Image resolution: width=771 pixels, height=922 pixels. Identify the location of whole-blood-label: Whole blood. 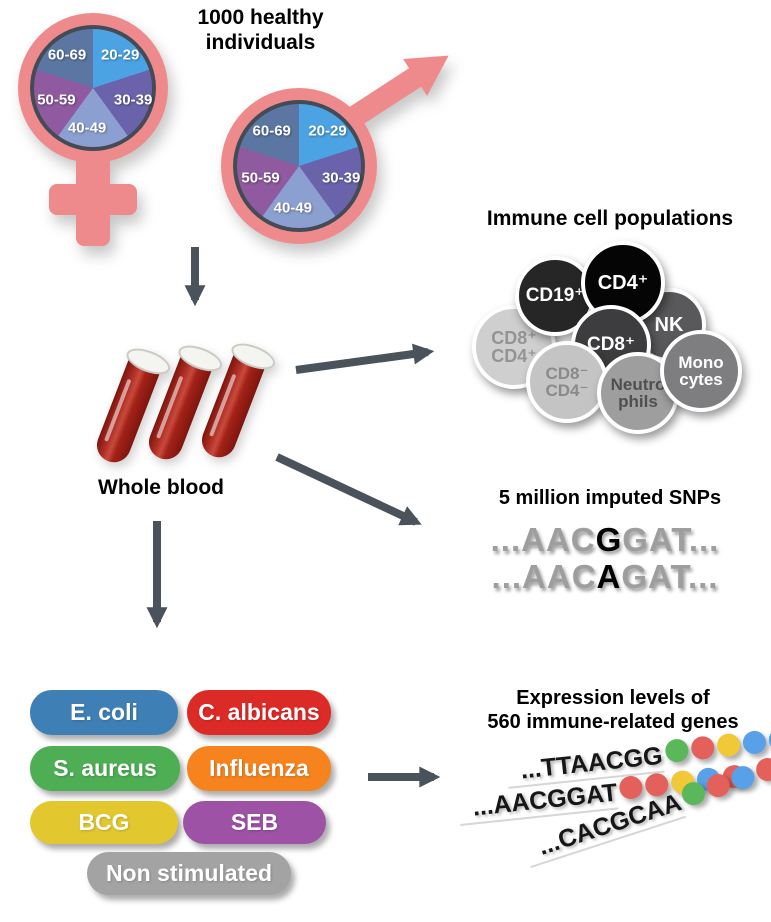
(161, 487).